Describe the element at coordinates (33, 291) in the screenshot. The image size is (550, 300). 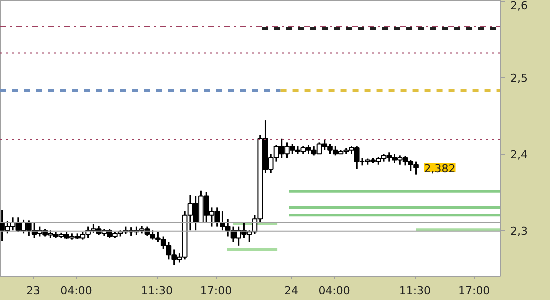
I see `x-tick-label: 23` at that location.